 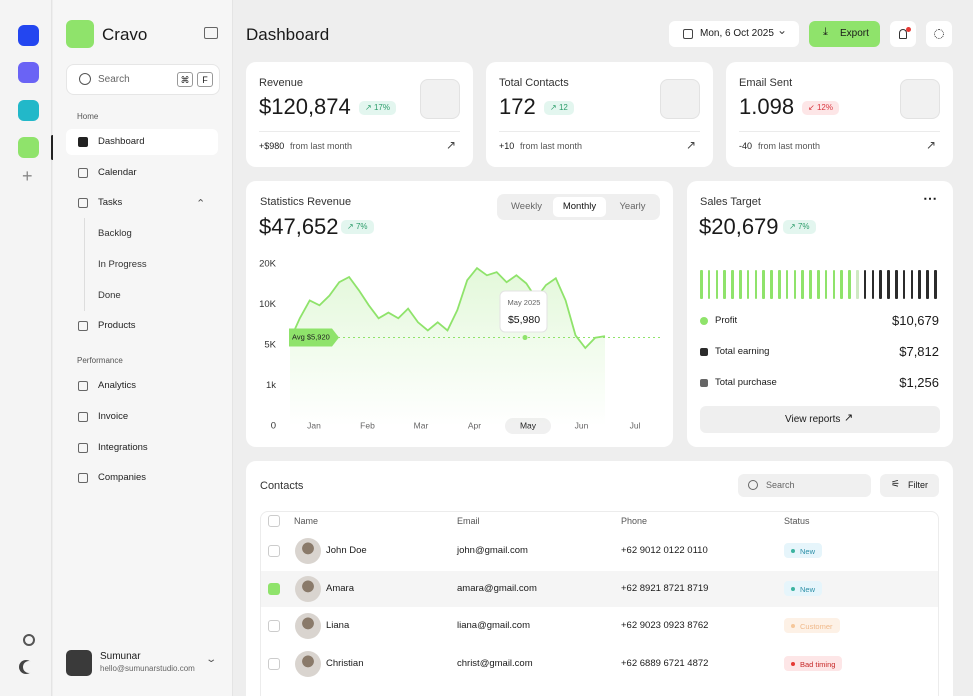 I want to click on nav-subitem: In Progress, so click(x=122, y=264).